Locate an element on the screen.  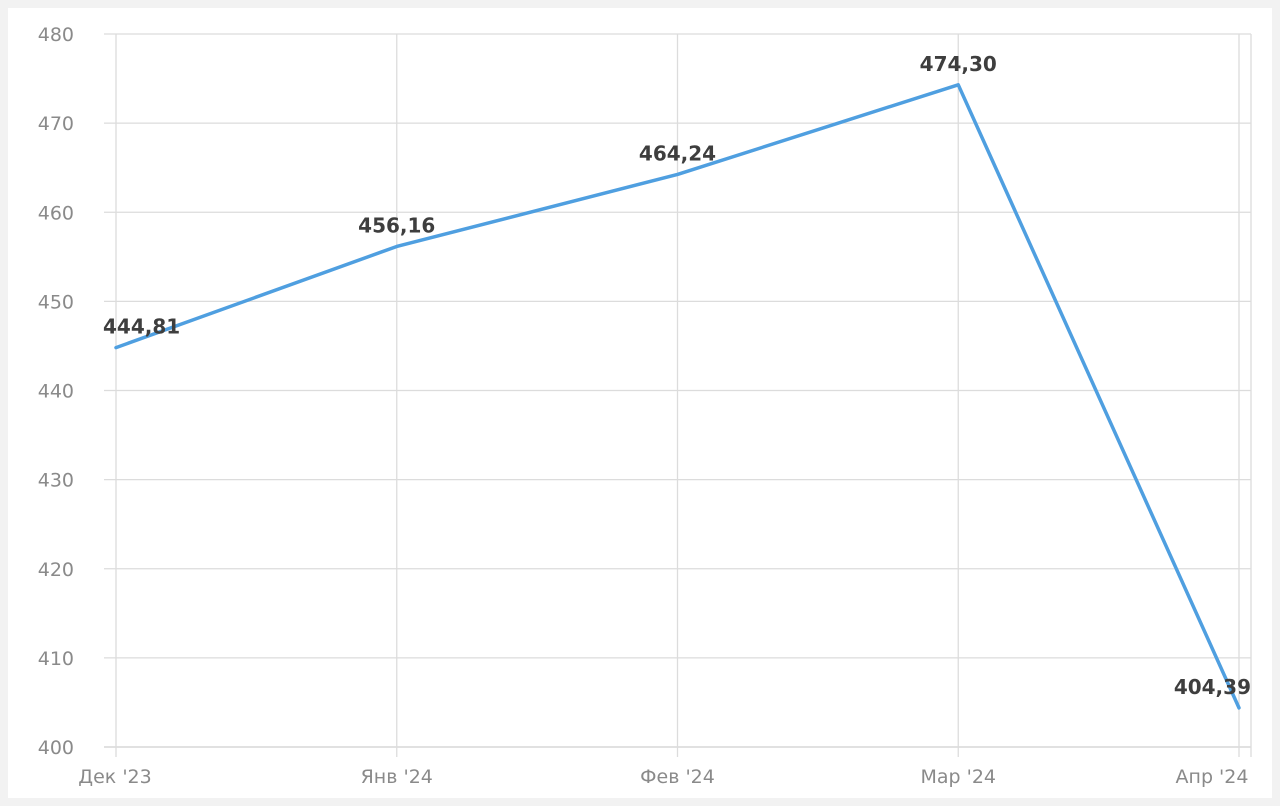
x-tick-label: Янв '24 is located at coordinates (397, 777).